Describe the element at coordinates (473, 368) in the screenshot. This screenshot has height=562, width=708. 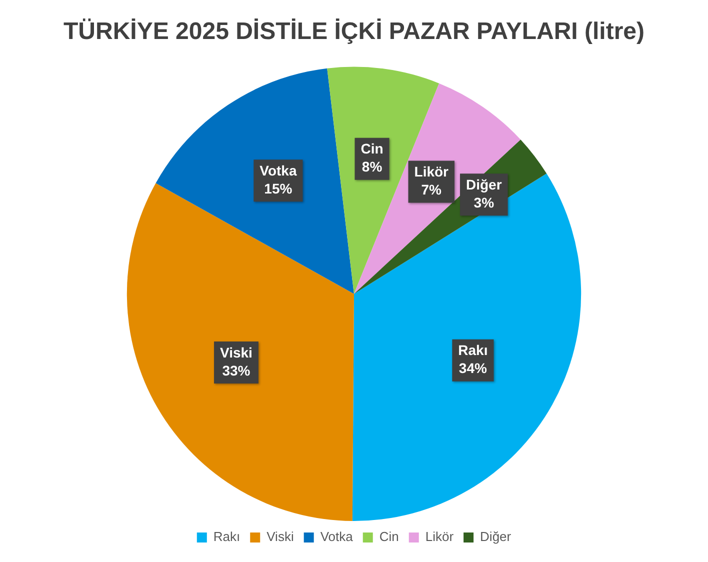
I see `data-label: 34%` at that location.